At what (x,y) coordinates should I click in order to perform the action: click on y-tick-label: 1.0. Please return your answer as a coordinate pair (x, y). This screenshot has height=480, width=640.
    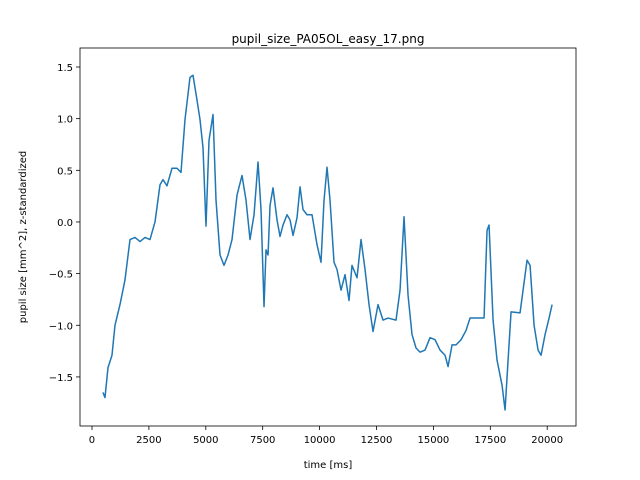
    Looking at the image, I should click on (65, 120).